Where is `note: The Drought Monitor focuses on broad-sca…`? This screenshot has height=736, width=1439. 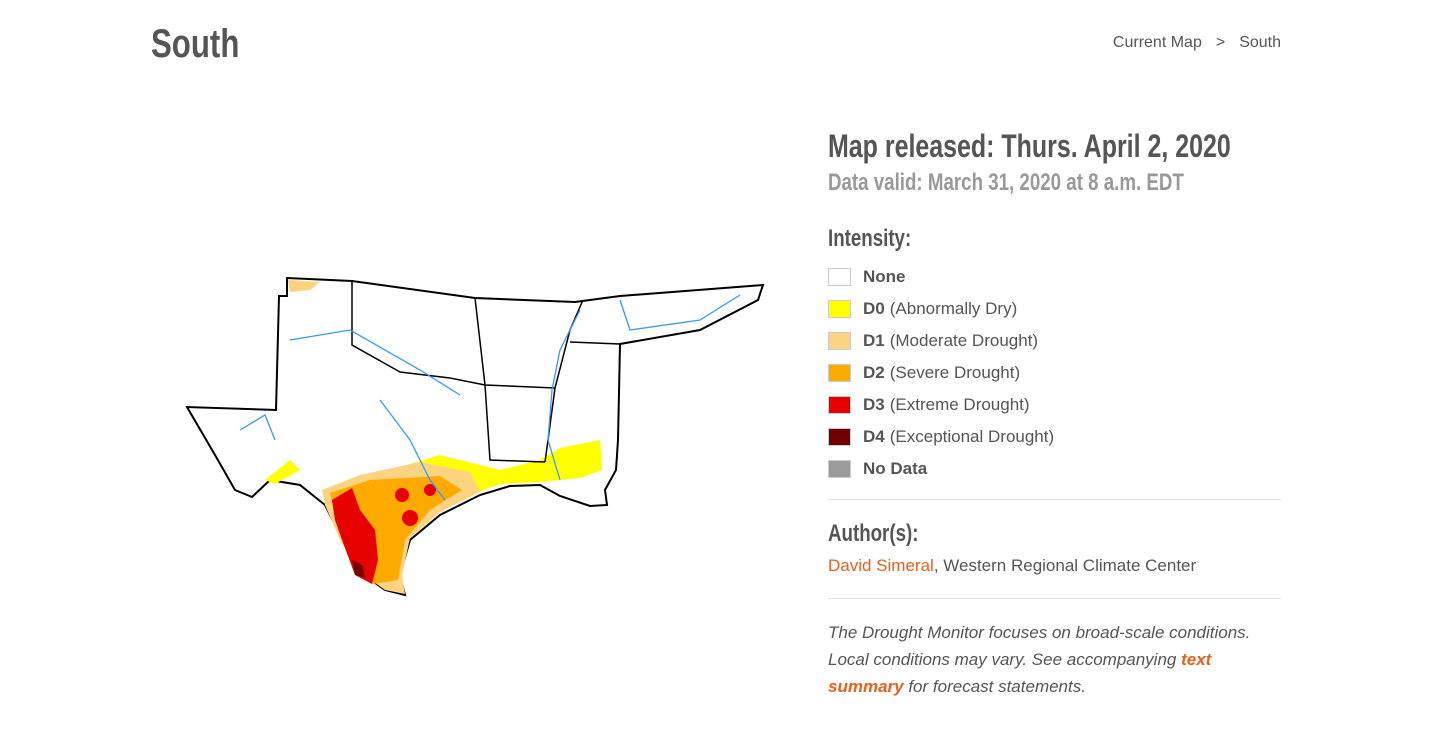 note: The Drought Monitor focuses on broad-sca… is located at coordinates (1054, 659).